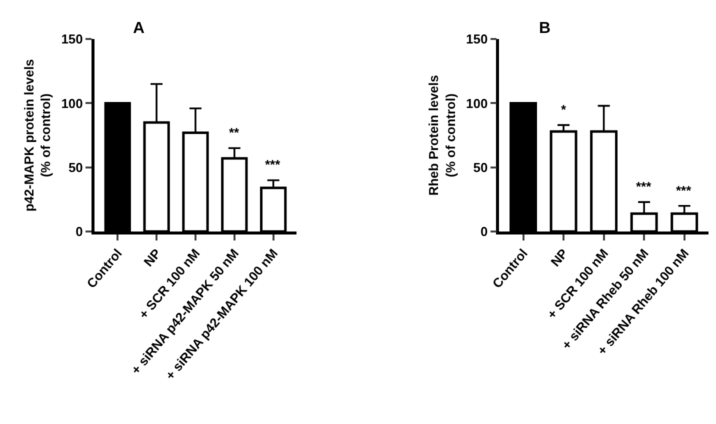  What do you see at coordinates (545, 28) in the screenshot?
I see `chart-title: B` at bounding box center [545, 28].